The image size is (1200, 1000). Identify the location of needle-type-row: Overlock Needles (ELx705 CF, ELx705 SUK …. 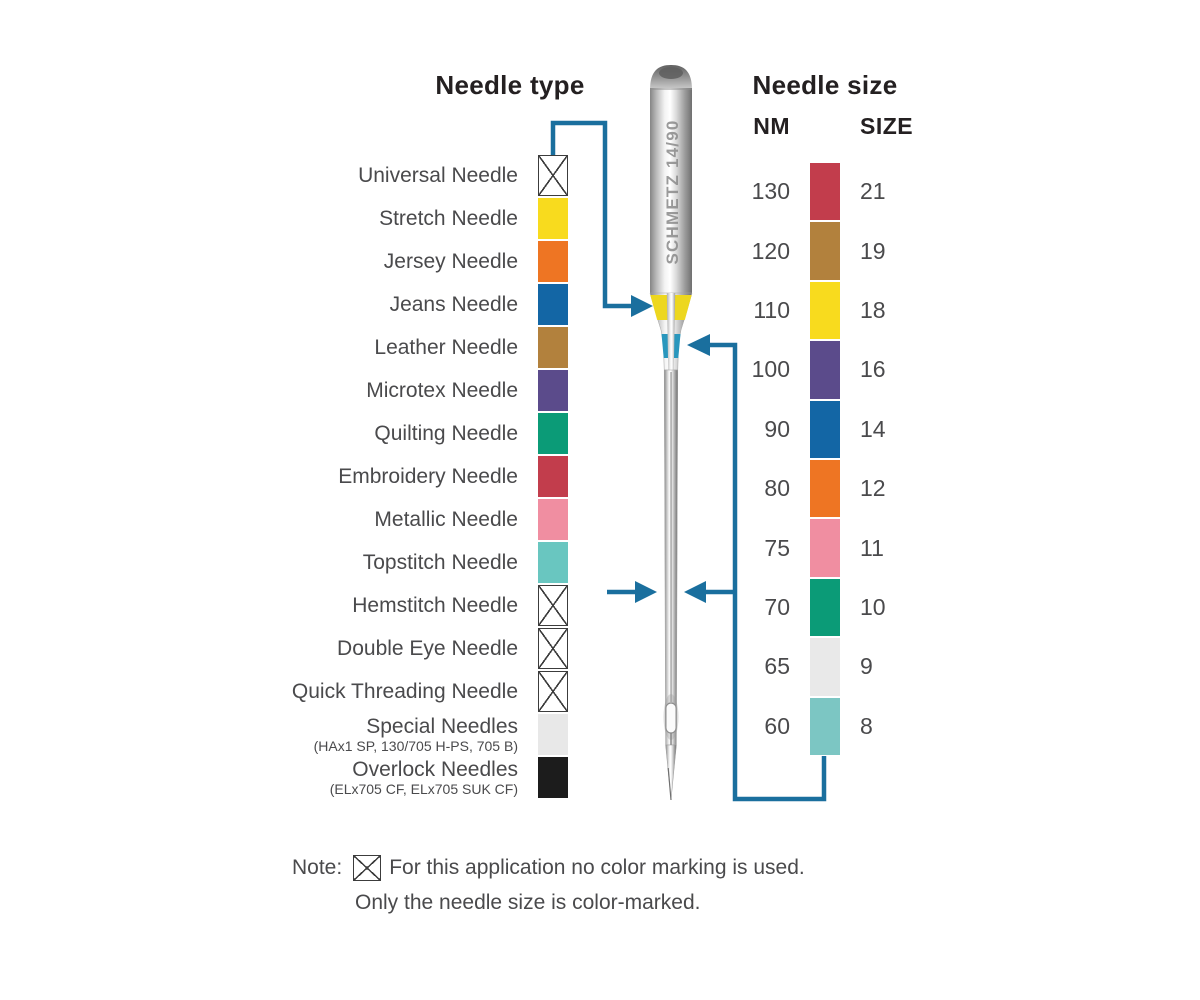
(344, 777).